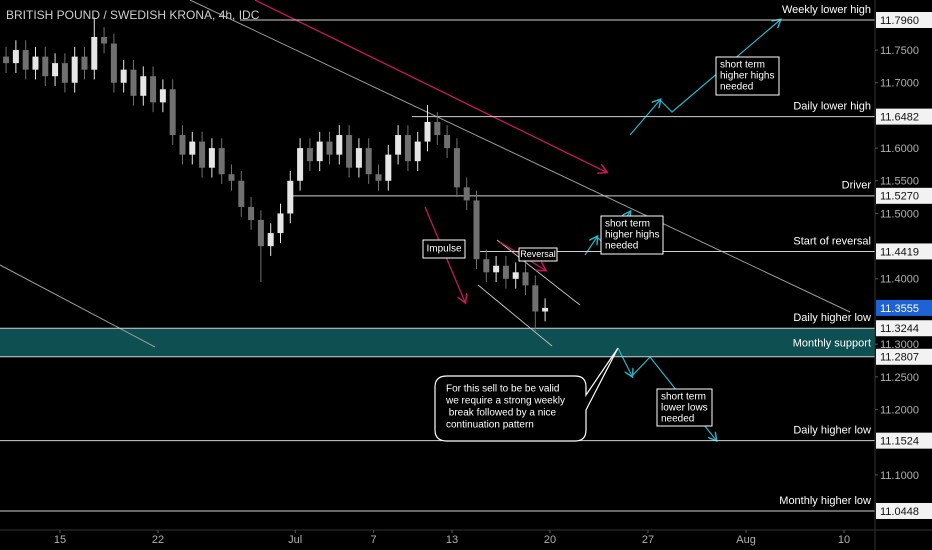 The height and width of the screenshot is (550, 932). Describe the element at coordinates (133, 15) in the screenshot. I see `chart-title: BRITISH POUND / SWEDISH KRONA, 4h, IDC` at that location.